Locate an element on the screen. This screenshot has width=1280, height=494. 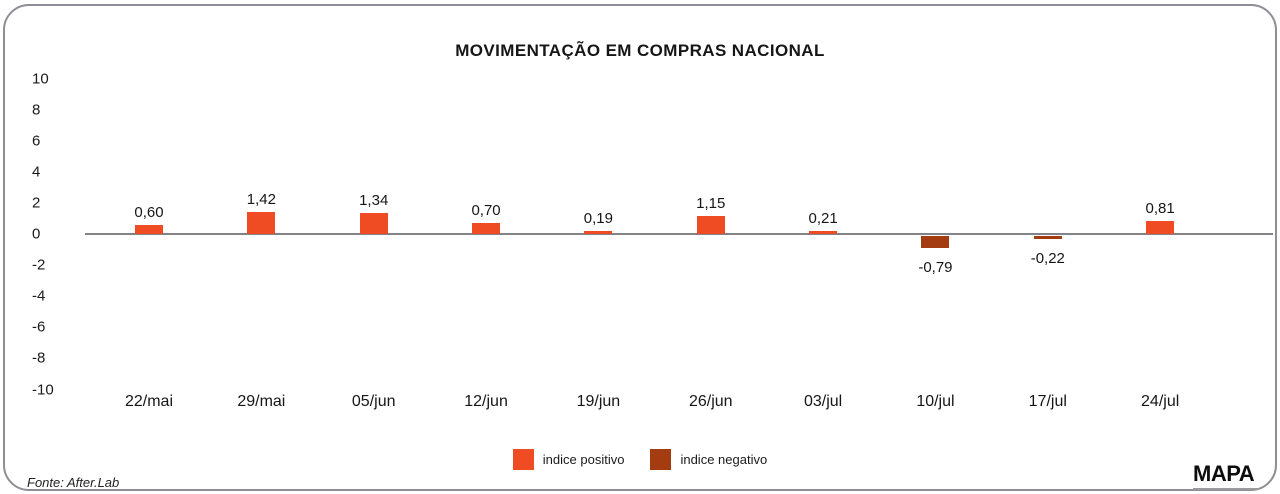
legend-item-negative: indice negativo is located at coordinates (708, 459).